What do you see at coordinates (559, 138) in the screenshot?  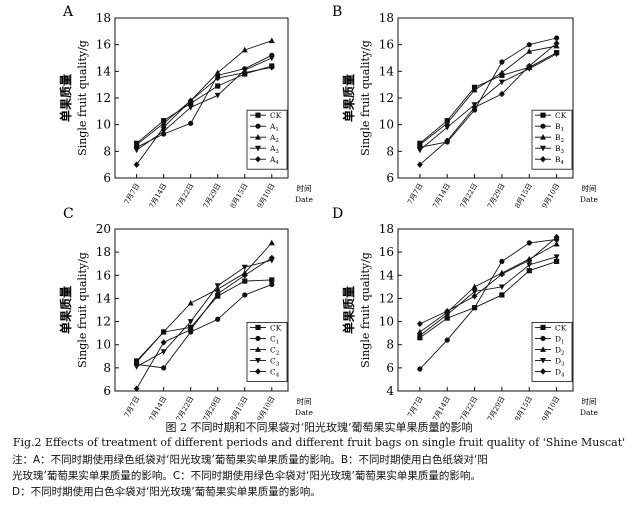 I see `legend-label: B2` at bounding box center [559, 138].